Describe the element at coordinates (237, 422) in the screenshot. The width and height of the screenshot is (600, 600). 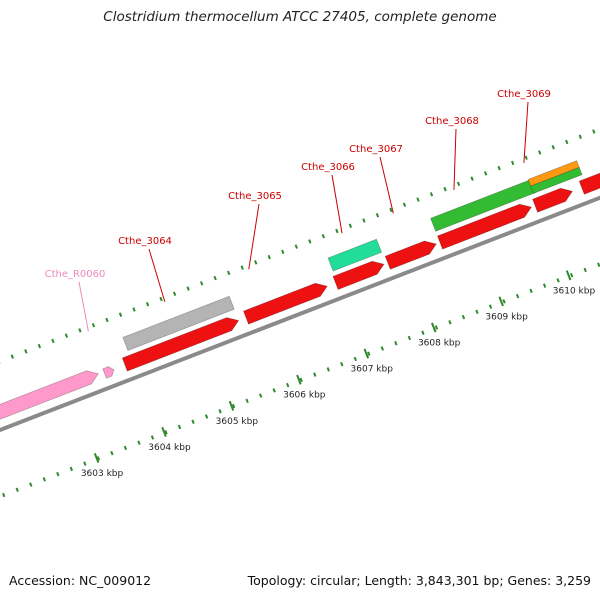
I see `scale-label: 3605 kbp` at that location.